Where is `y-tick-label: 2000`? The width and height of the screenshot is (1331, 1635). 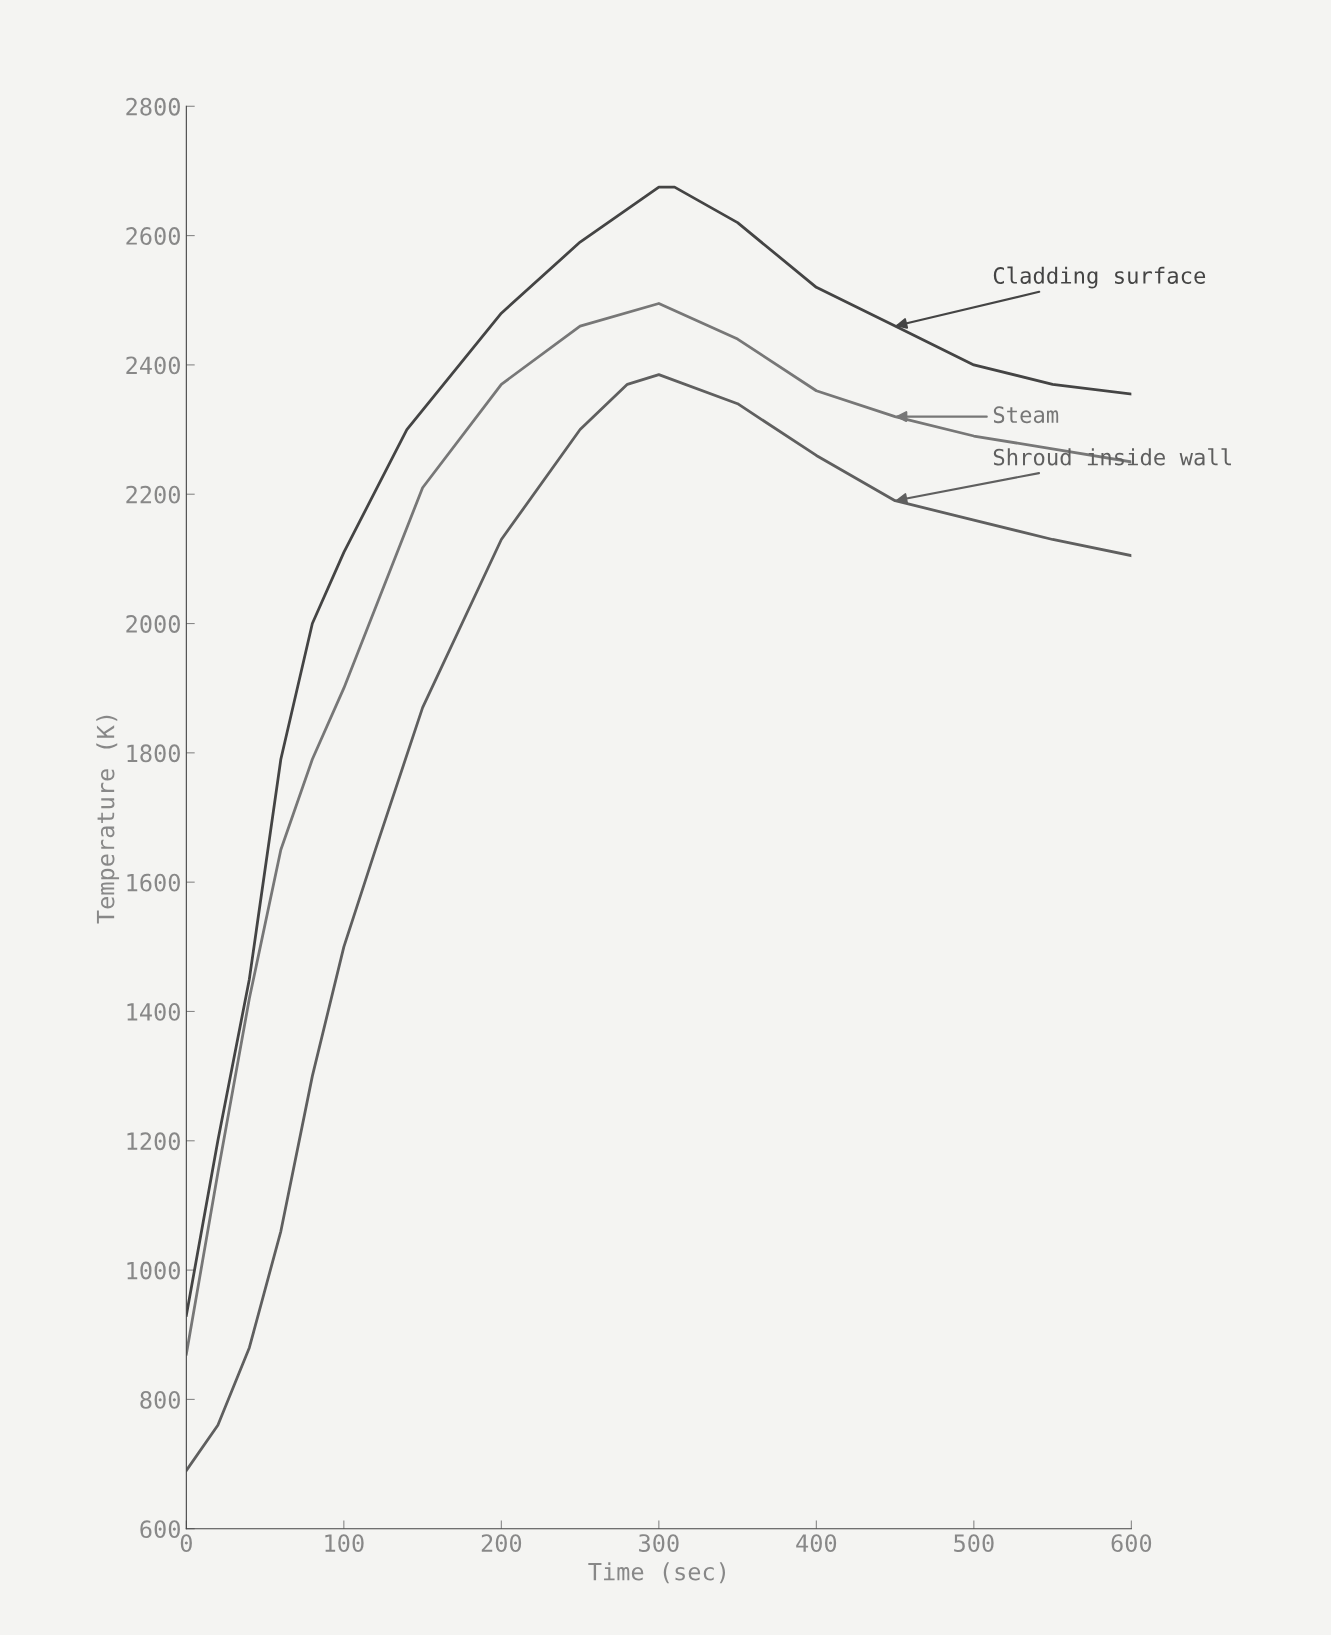 y-tick-label: 2000 is located at coordinates (153, 624).